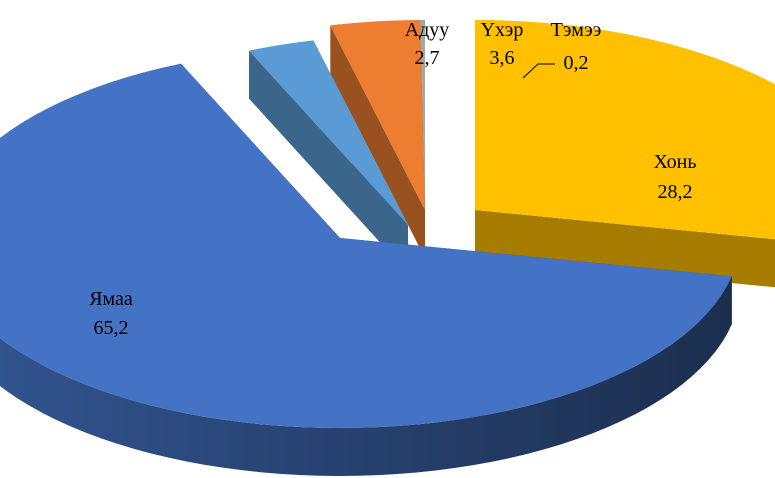  What do you see at coordinates (538, 71) in the screenshot?
I see `leader-line-temee` at bounding box center [538, 71].